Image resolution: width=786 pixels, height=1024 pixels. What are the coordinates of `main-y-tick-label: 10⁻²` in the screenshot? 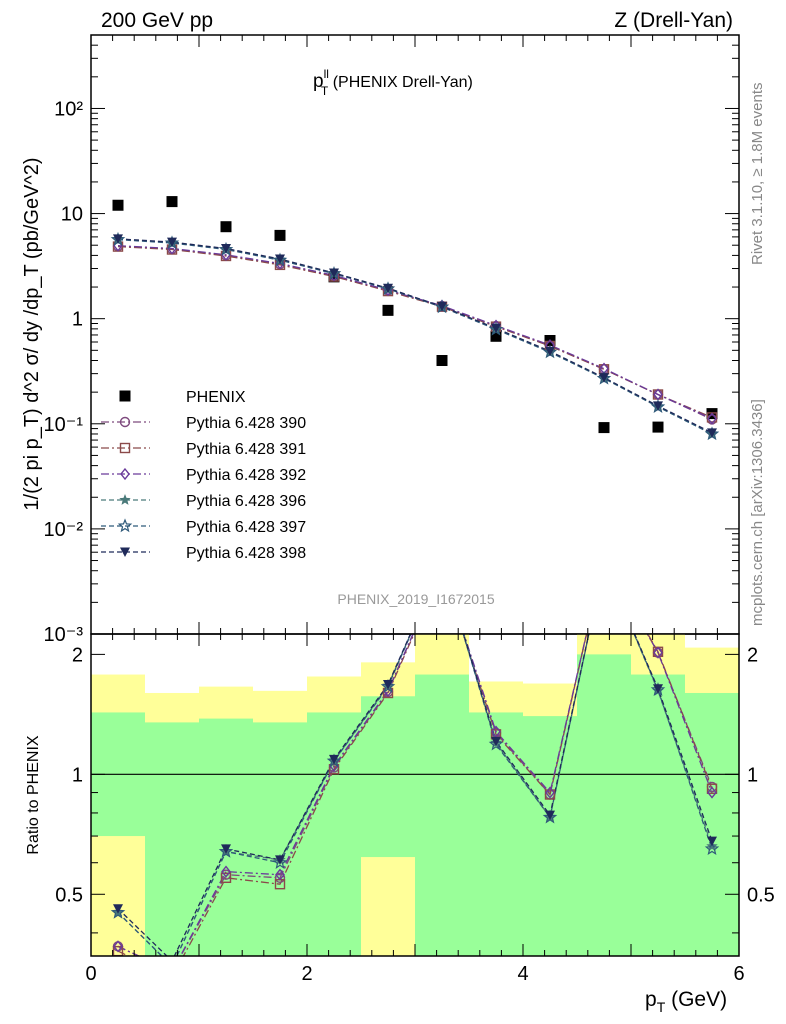 It's located at (64, 530).